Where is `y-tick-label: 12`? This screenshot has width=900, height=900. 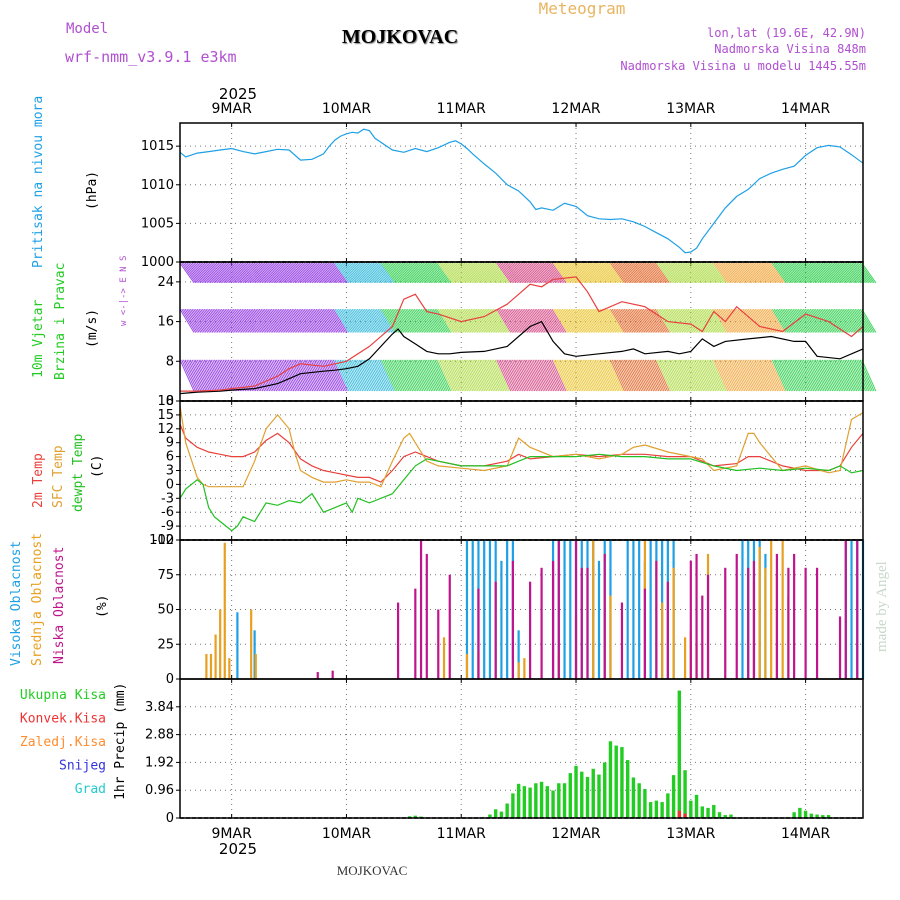
y-tick-label: 12 is located at coordinates (165, 429).